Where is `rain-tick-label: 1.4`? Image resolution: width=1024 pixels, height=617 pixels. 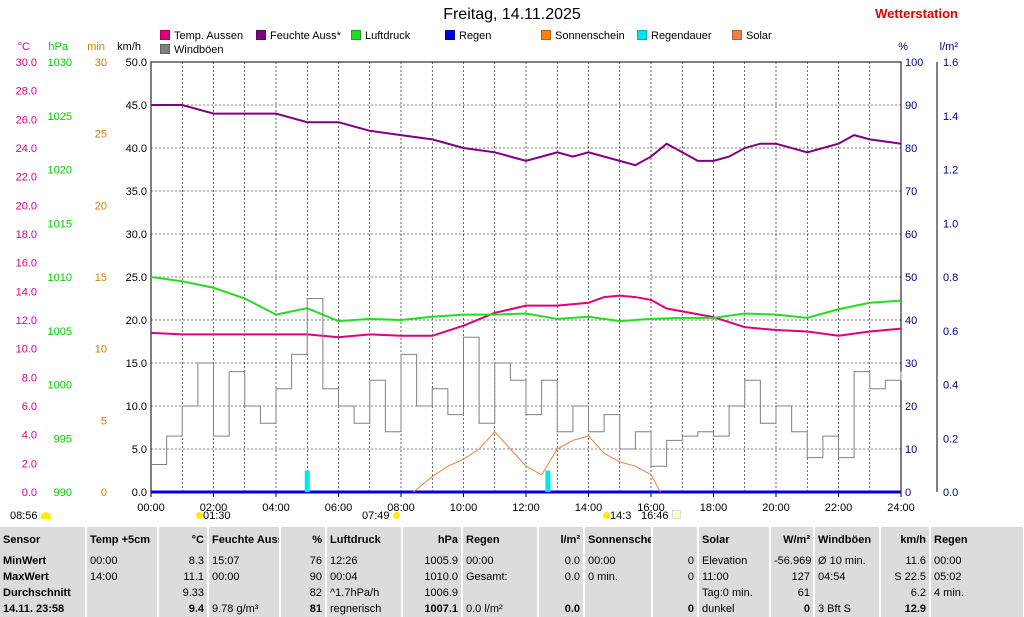 rain-tick-label: 1.4 is located at coordinates (950, 117).